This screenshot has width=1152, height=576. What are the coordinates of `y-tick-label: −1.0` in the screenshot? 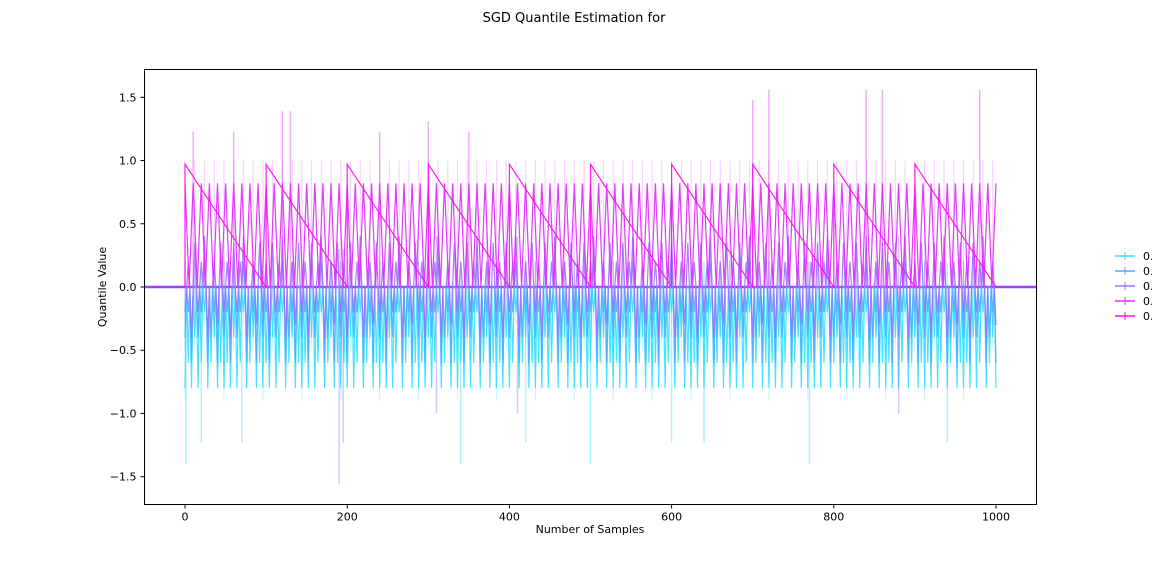 It's located at (123, 413).